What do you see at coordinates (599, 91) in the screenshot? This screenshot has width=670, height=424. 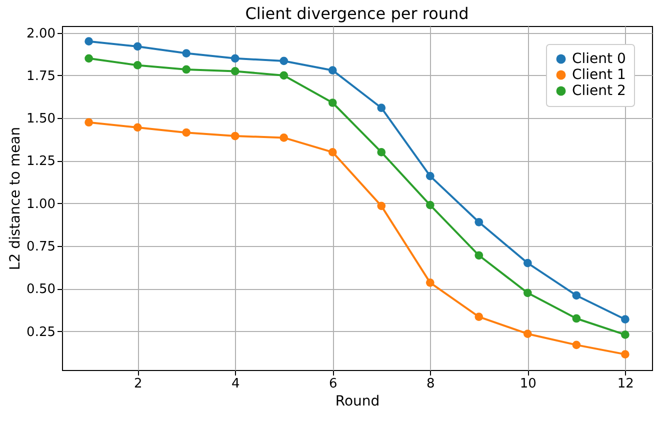 I see `legend-label: Client 2` at bounding box center [599, 91].